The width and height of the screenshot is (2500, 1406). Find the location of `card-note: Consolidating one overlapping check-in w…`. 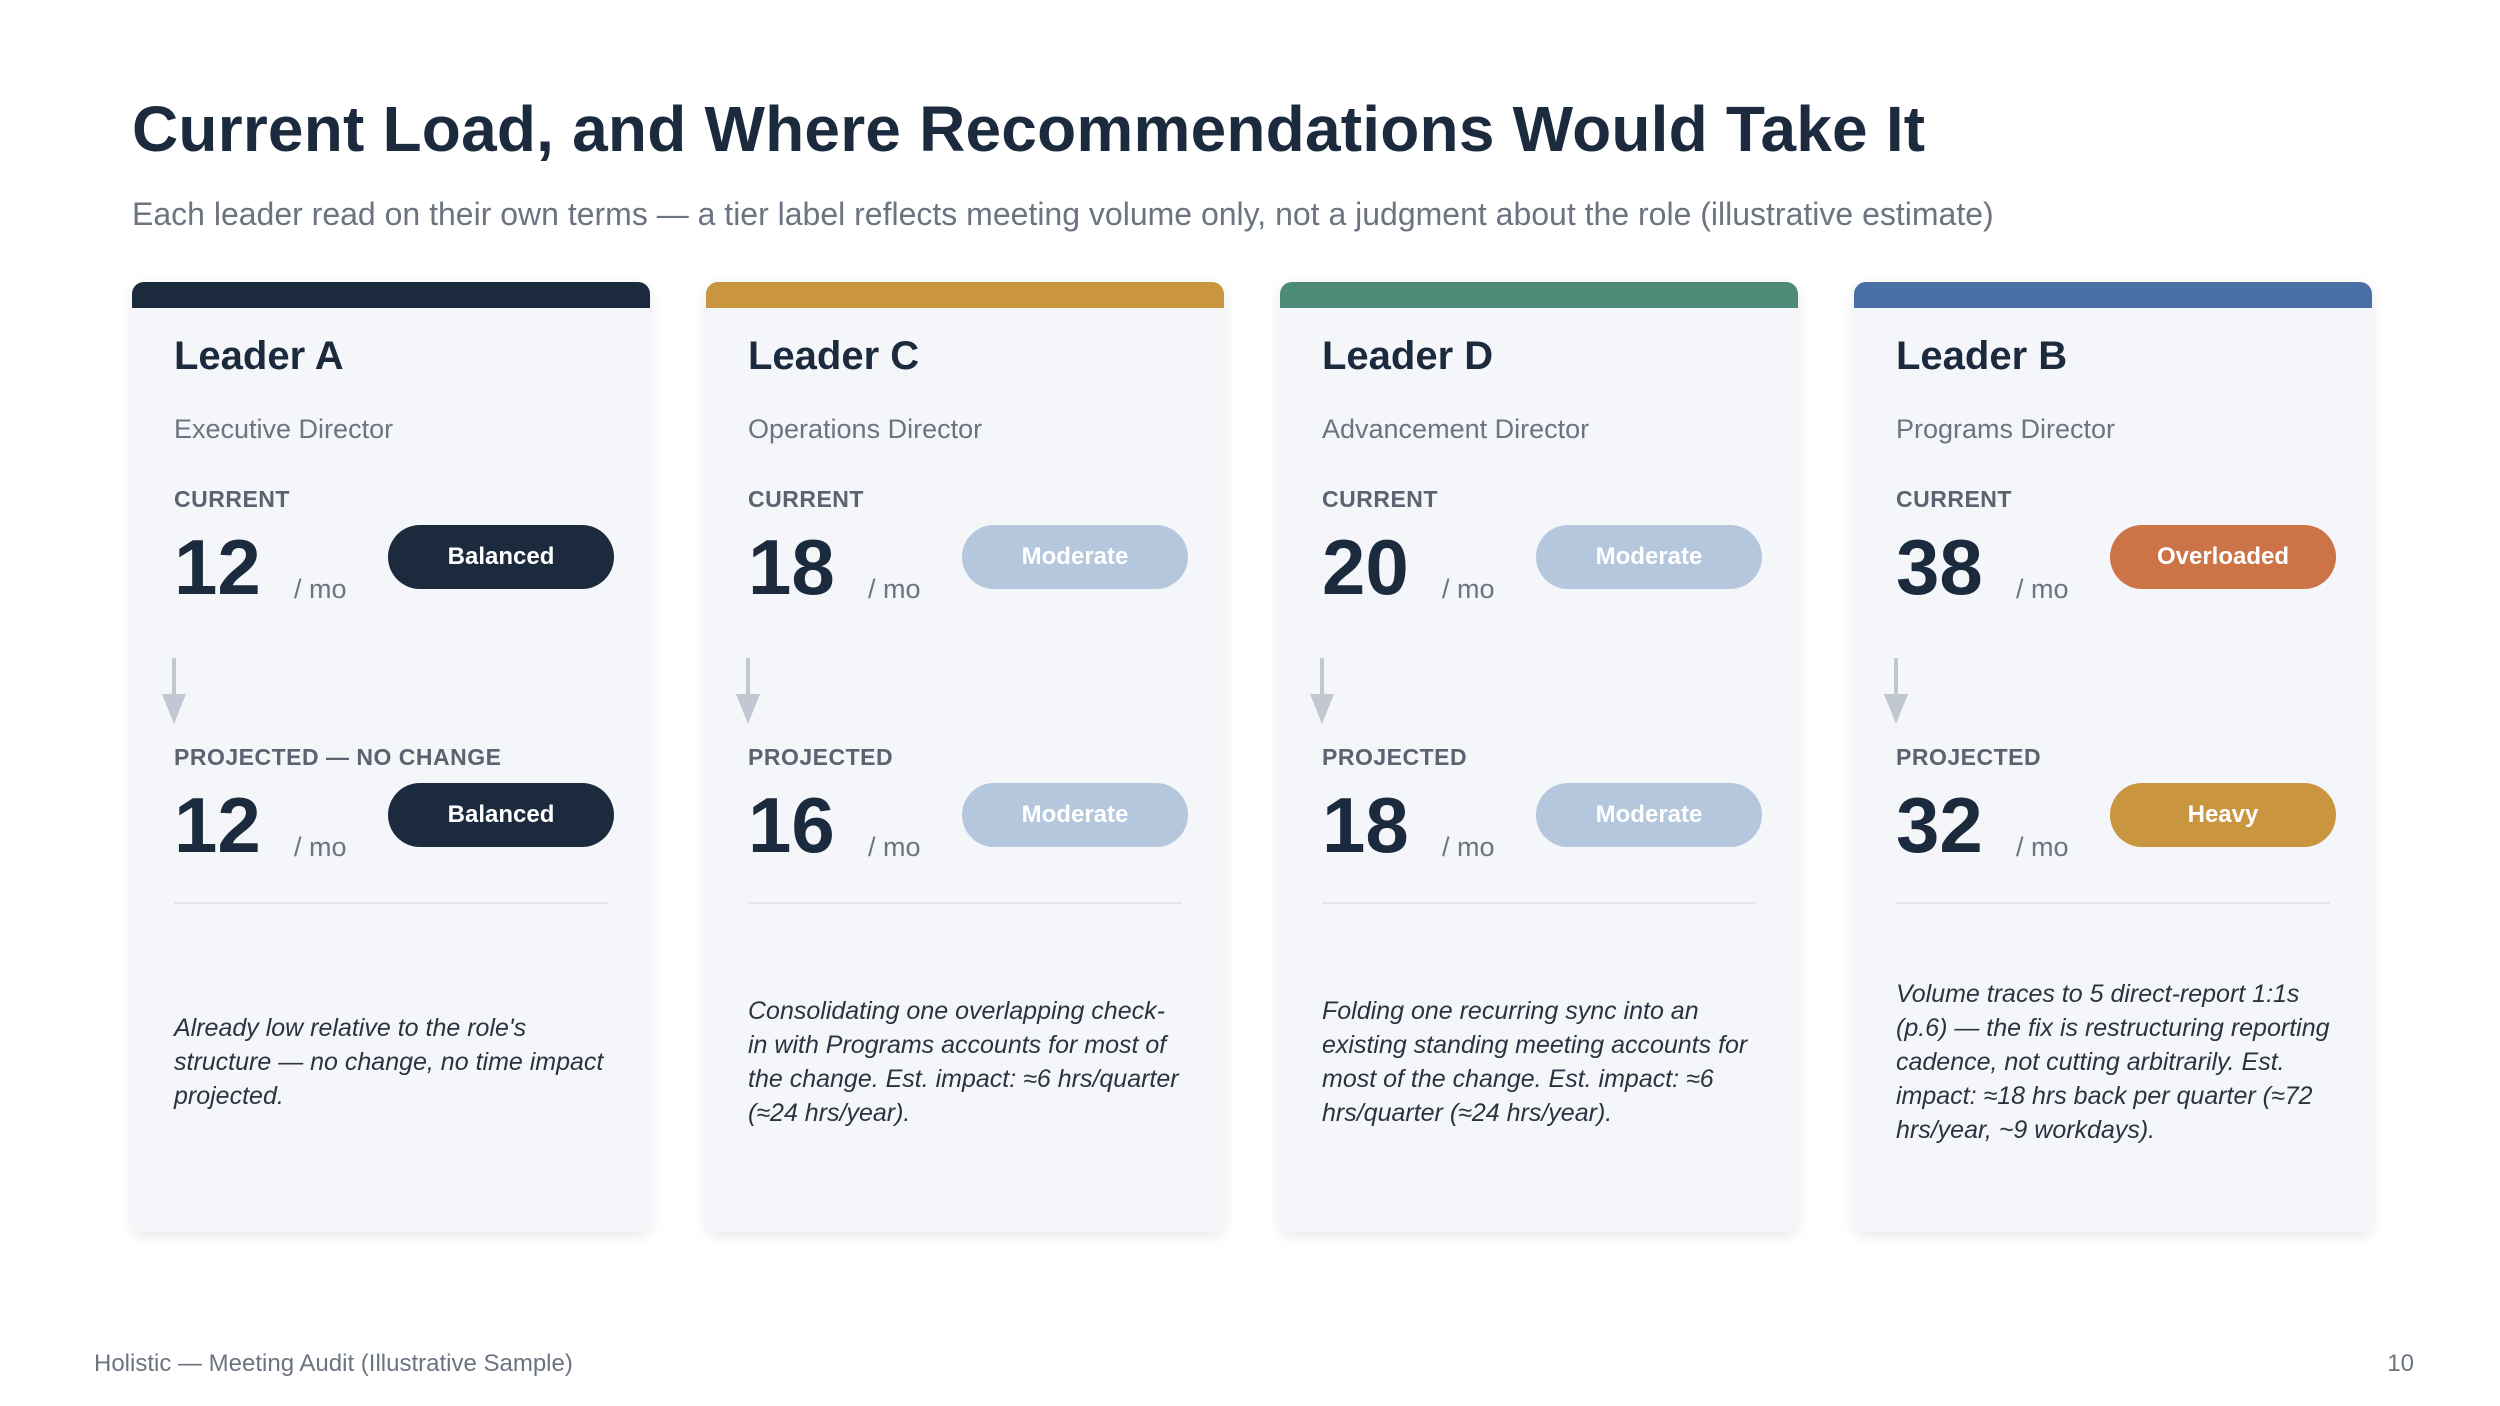

card-note: Consolidating one overlapping check-in w… is located at coordinates (963, 1062).